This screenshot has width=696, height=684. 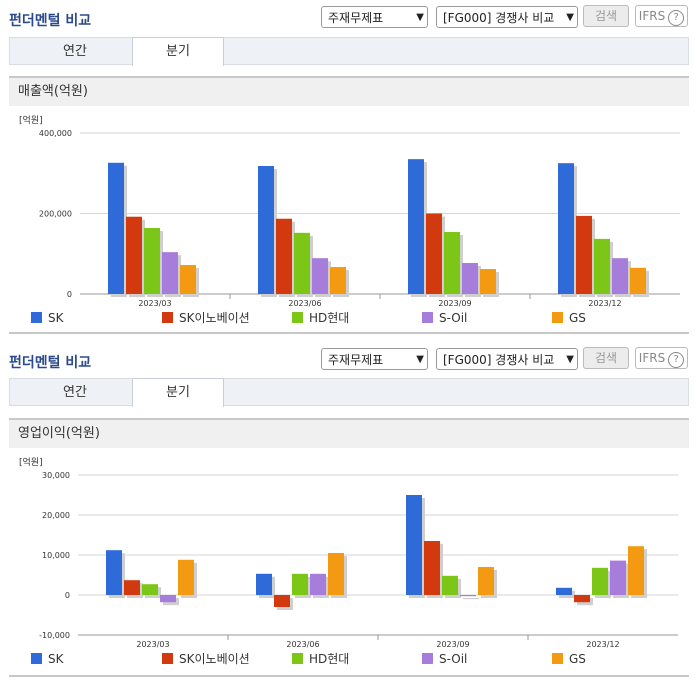 I want to click on y-axis-unit: [억원], so click(x=31, y=120).